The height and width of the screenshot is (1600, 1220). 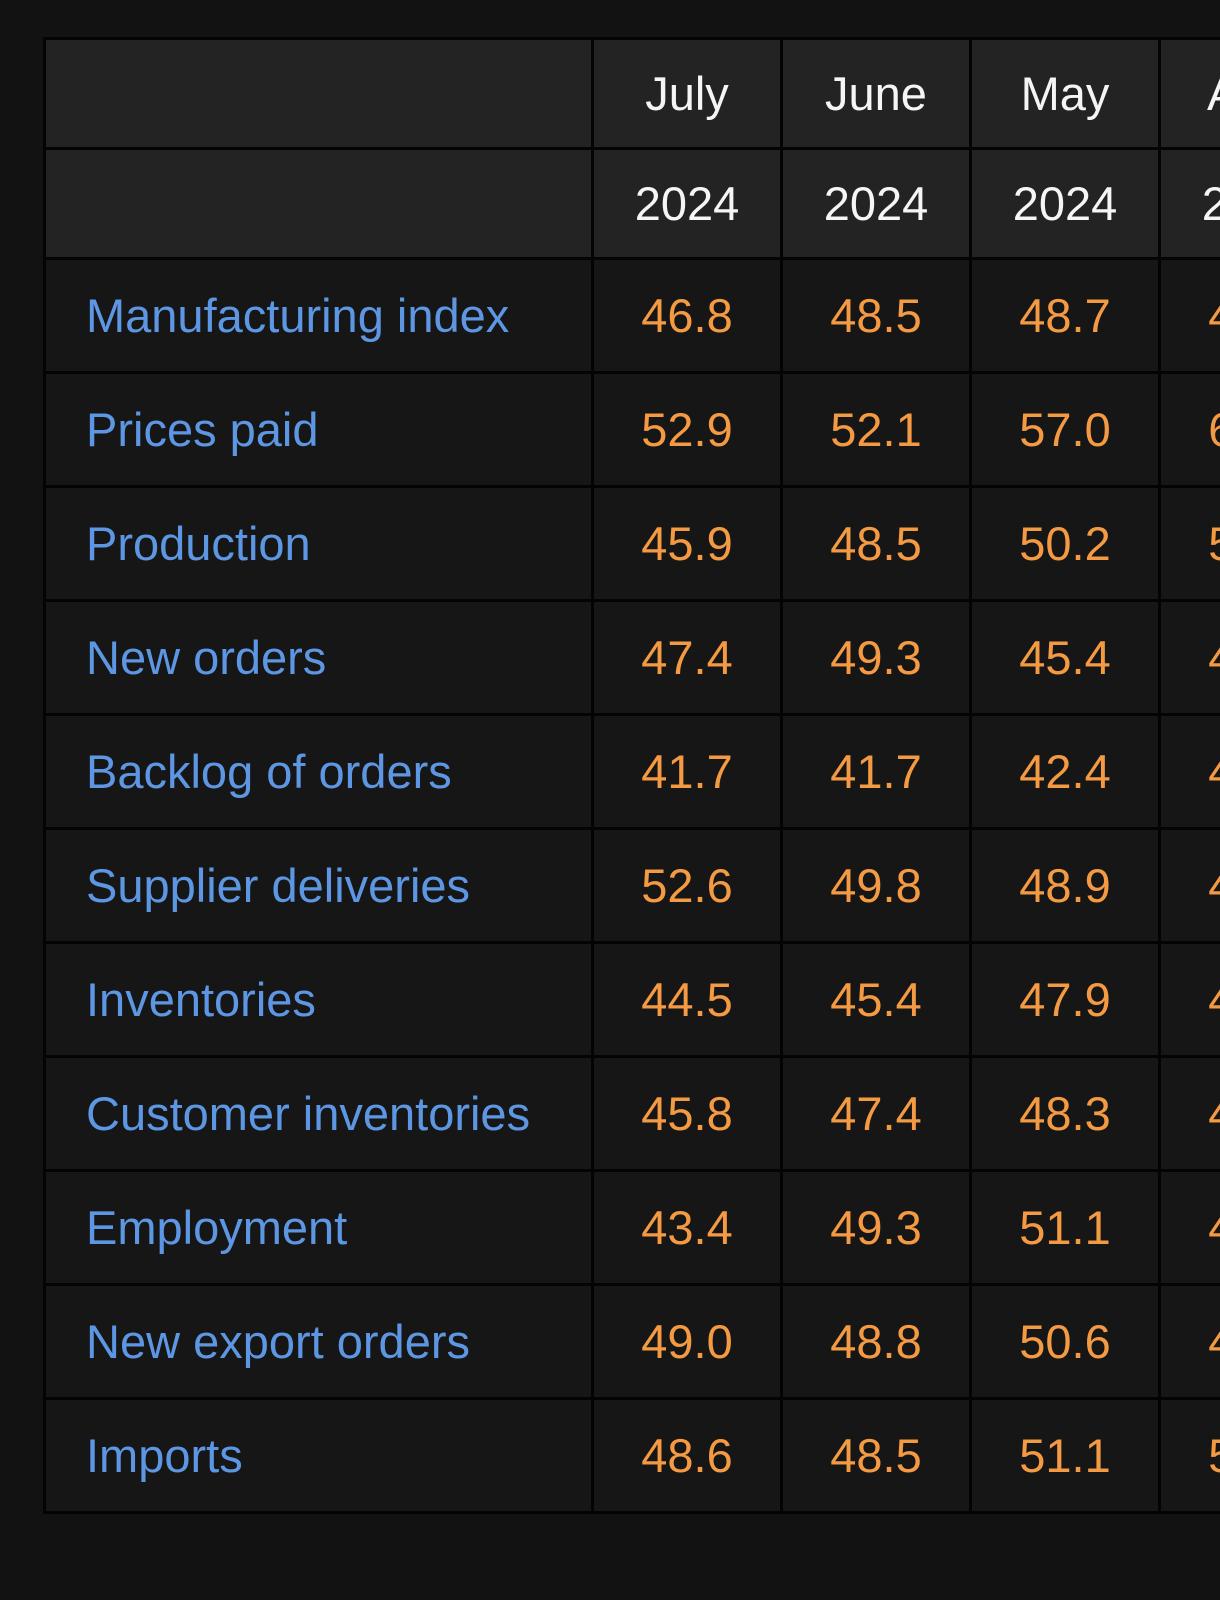 I want to click on value-cell: 49.0, so click(x=687, y=1341).